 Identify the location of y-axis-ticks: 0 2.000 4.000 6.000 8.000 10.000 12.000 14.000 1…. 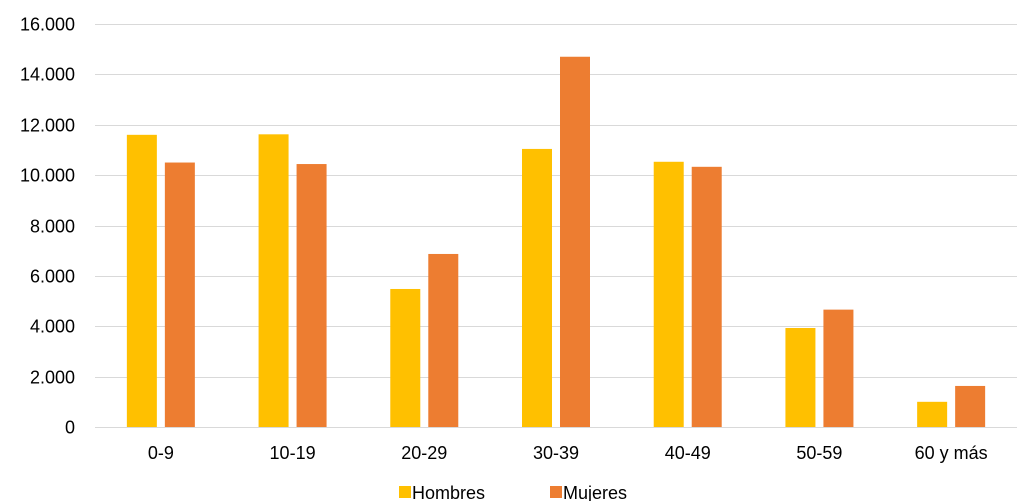
(47, 226).